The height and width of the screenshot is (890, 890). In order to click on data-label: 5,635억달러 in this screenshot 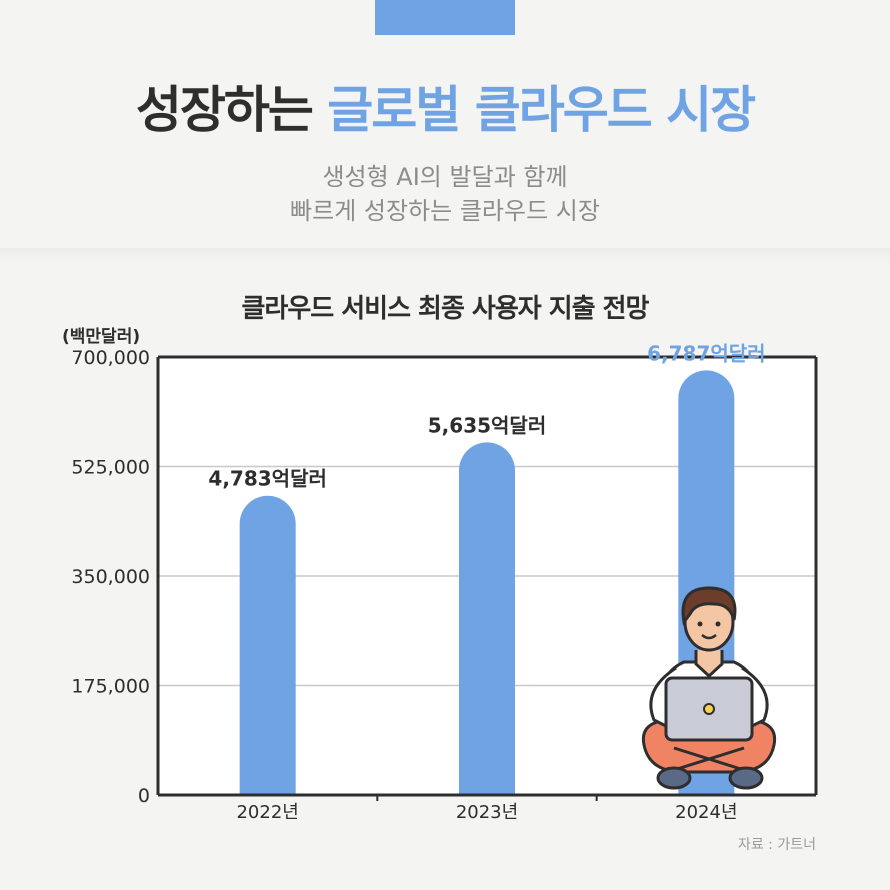, I will do `click(487, 425)`.